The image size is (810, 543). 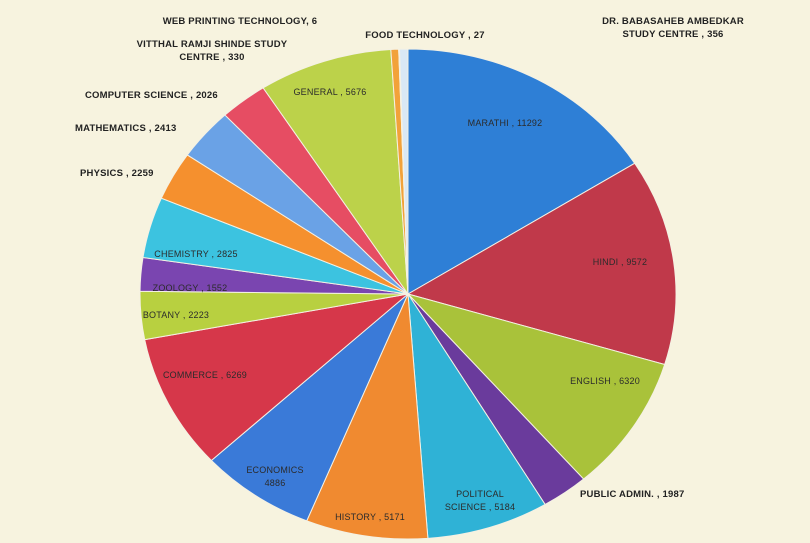 What do you see at coordinates (673, 28) in the screenshot?
I see `slice-label-dr-babasaheb-ambedkar-study-centre: DR. BABASAHEB AMBEDKAR STUDY CENTRE , 356` at bounding box center [673, 28].